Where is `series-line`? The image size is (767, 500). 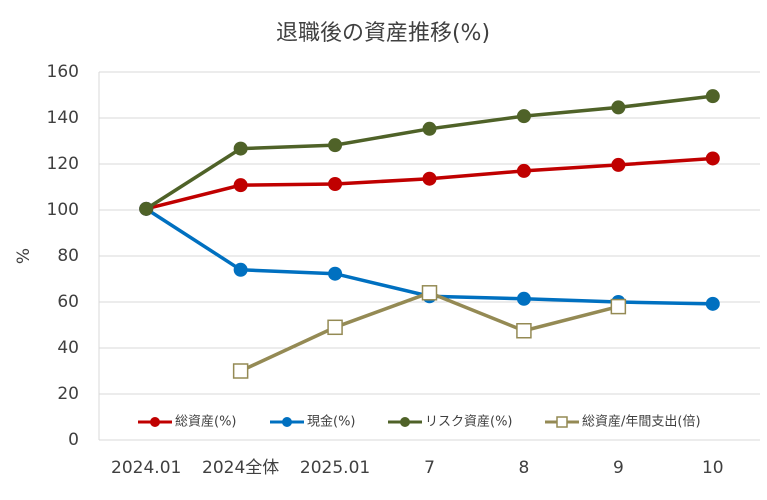
series-line is located at coordinates (429, 331).